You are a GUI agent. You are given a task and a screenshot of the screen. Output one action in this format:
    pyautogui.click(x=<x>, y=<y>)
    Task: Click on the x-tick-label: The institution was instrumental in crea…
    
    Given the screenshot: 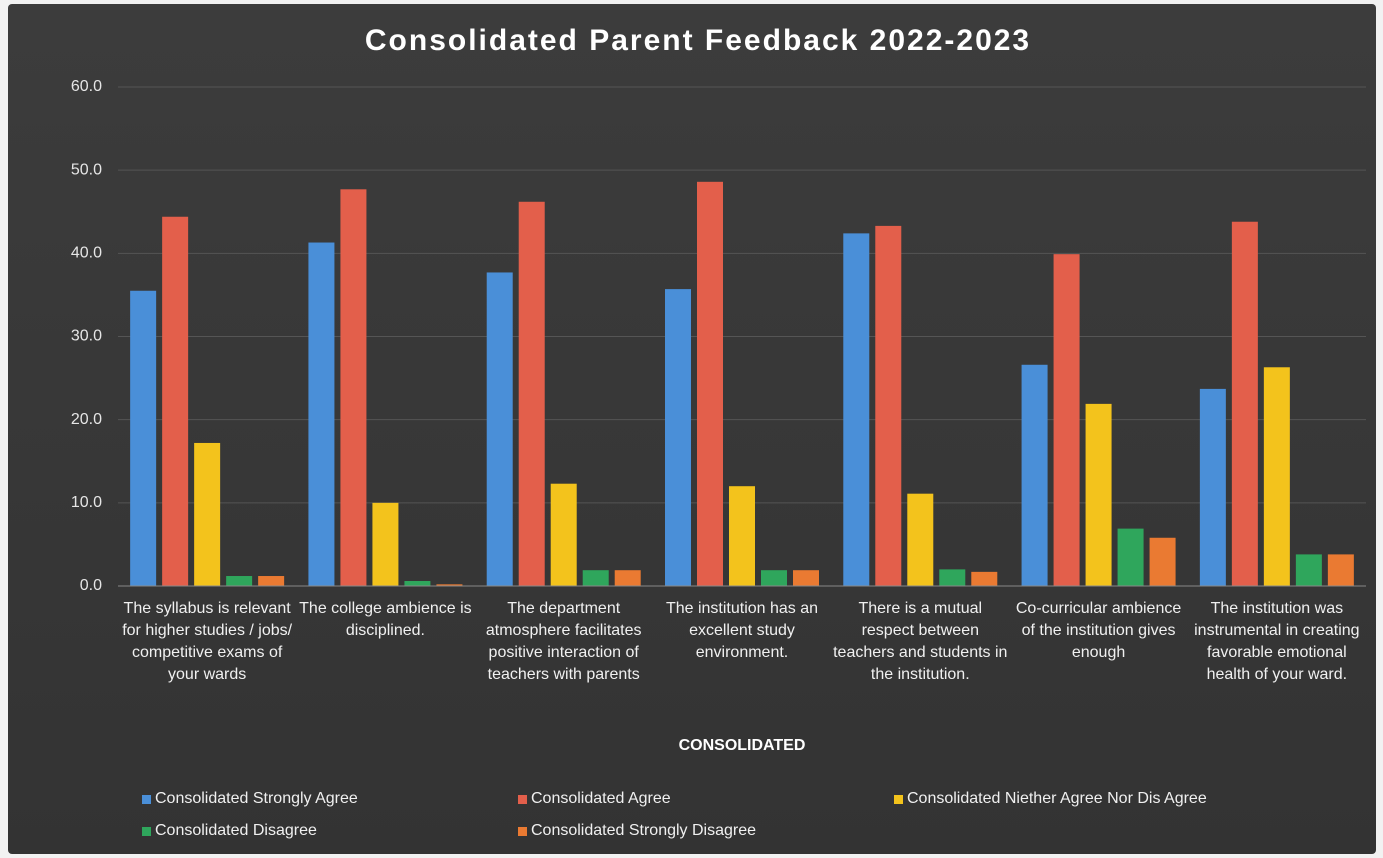 What is the action you would take?
    pyautogui.click(x=1277, y=641)
    